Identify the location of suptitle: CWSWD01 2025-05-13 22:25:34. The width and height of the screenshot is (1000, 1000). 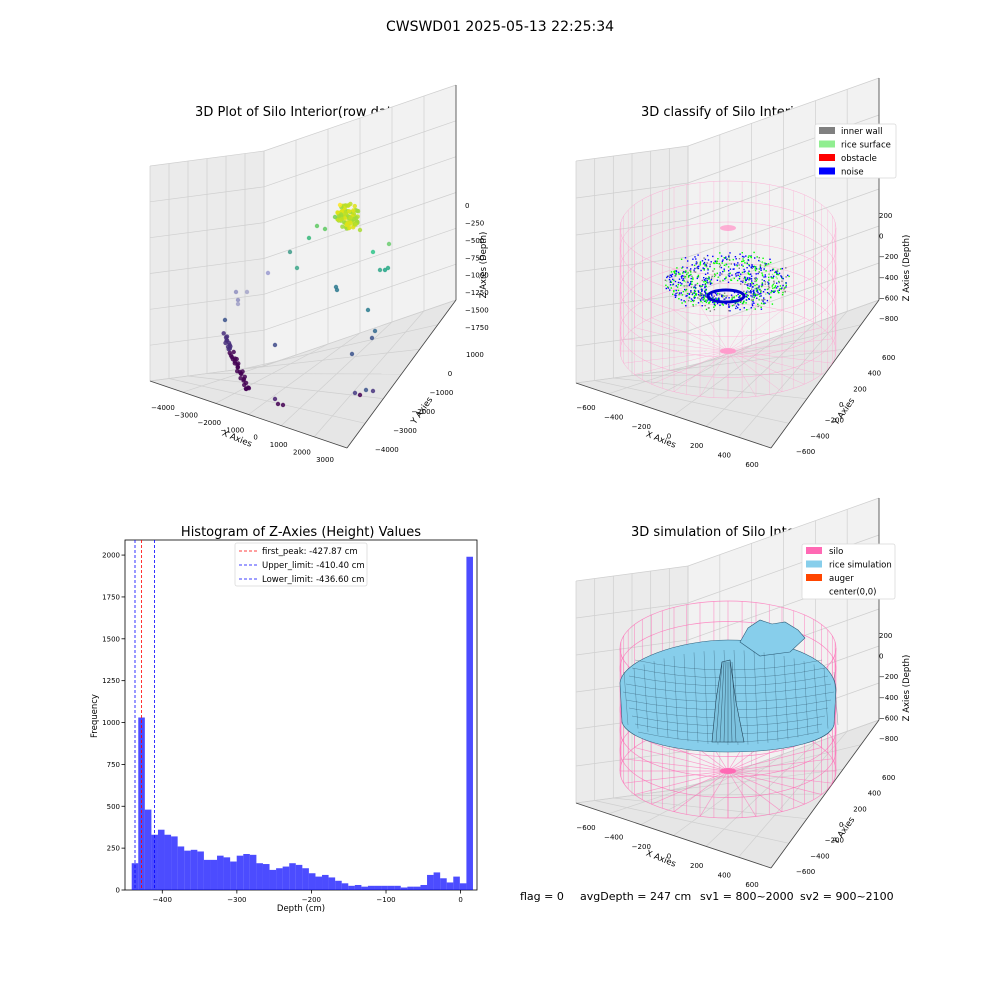
(500, 27).